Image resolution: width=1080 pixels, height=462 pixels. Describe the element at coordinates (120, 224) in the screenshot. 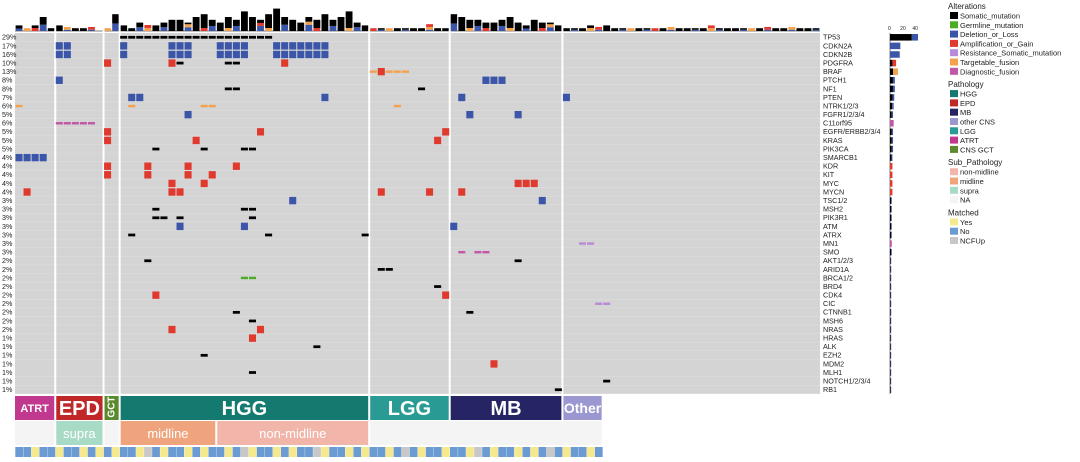

I see `panel-separator` at that location.